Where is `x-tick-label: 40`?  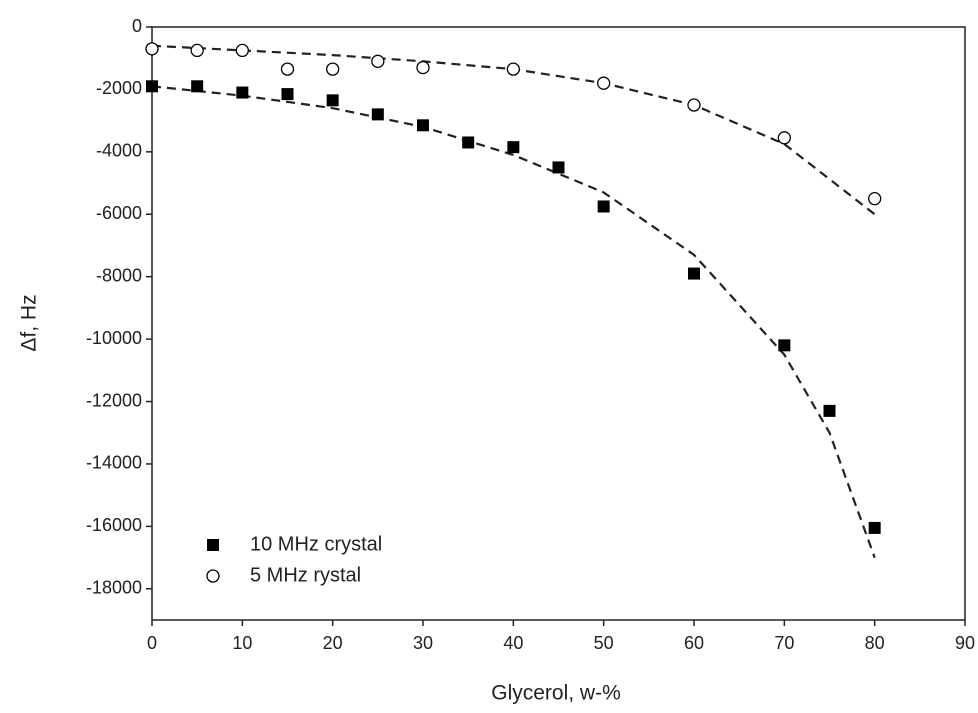
x-tick-label: 40 is located at coordinates (513, 643).